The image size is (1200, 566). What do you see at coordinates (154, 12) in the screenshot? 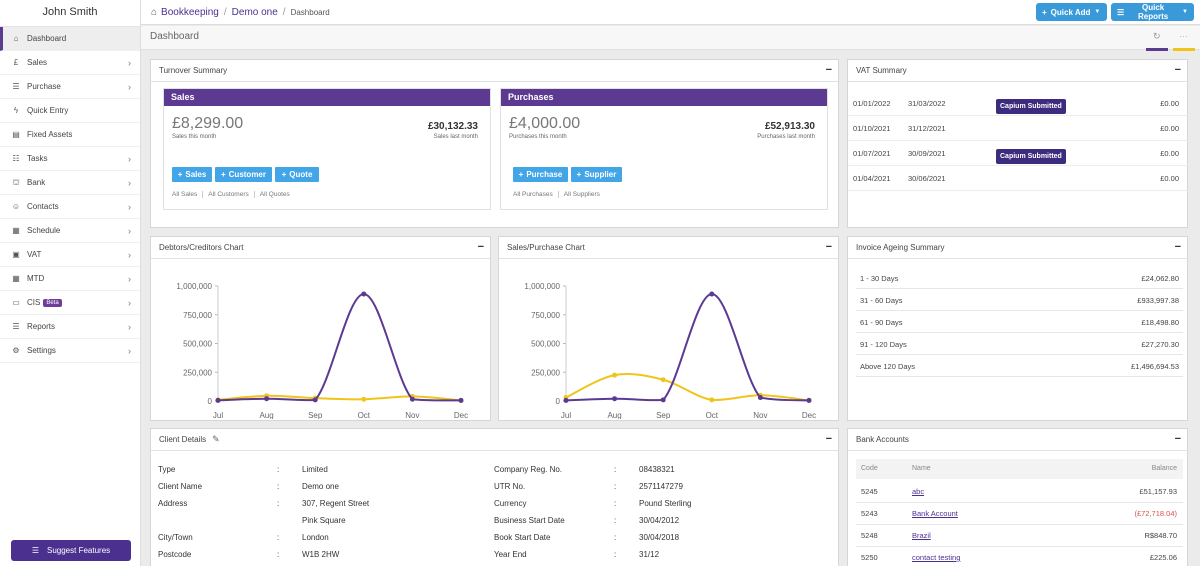
I see `home-icon: ⌂` at bounding box center [154, 12].